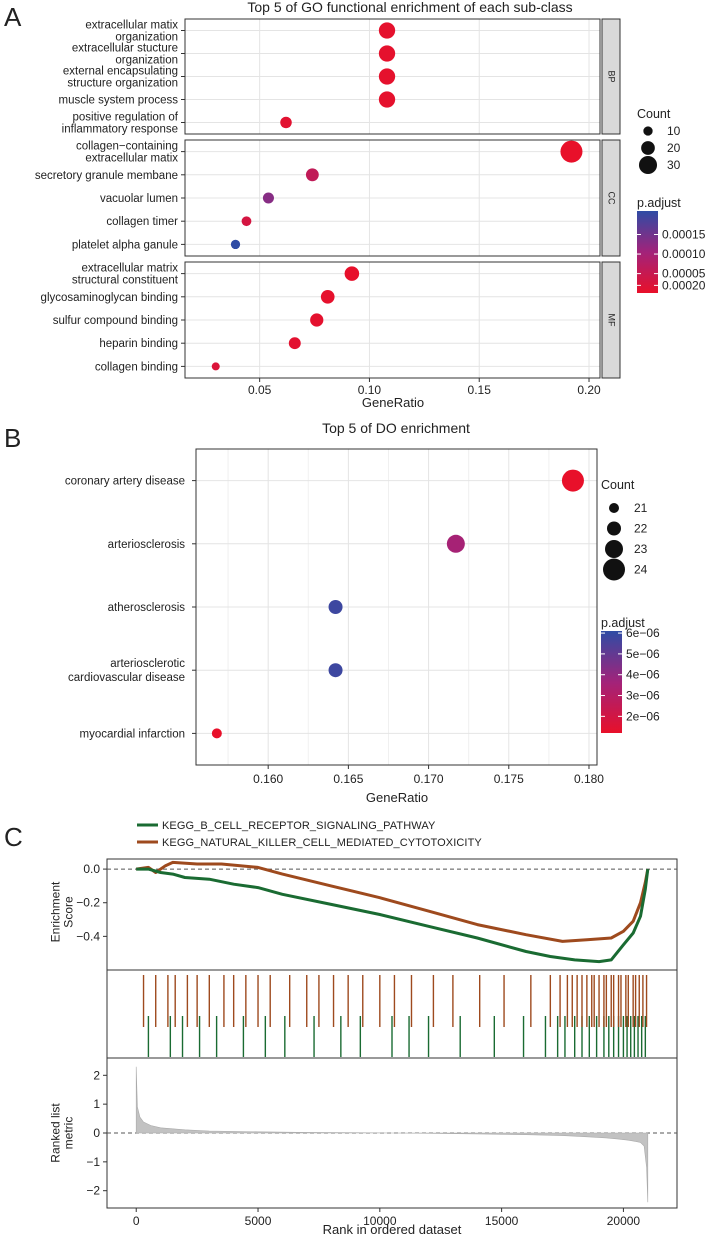 This screenshot has height=1239, width=711. I want to click on gsea-x-tick-label: 5000, so click(258, 1221).